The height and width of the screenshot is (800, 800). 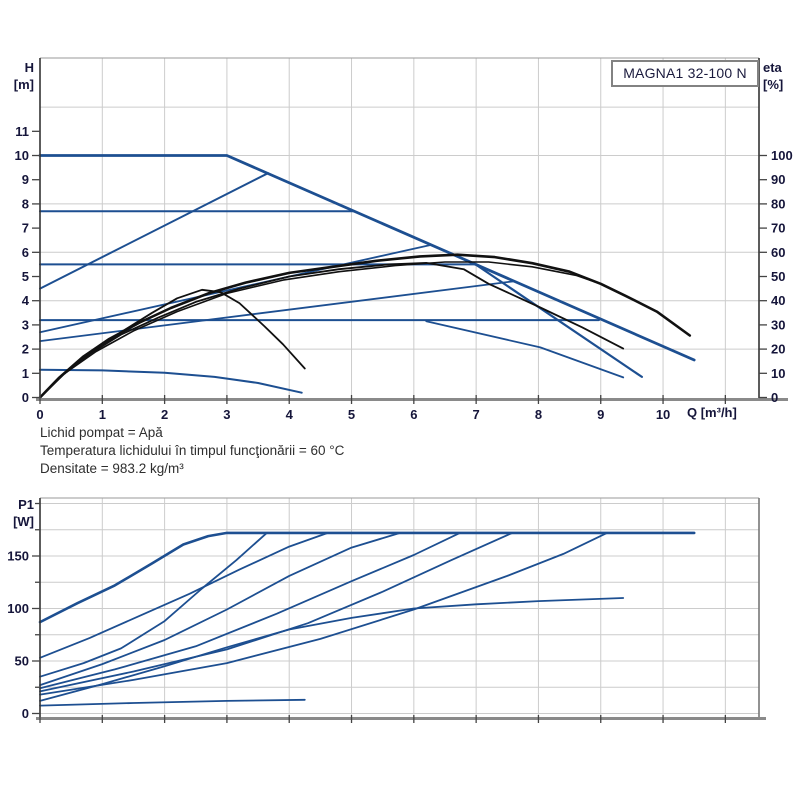 I want to click on q-axis-label: Q [m³/h], so click(x=712, y=412).